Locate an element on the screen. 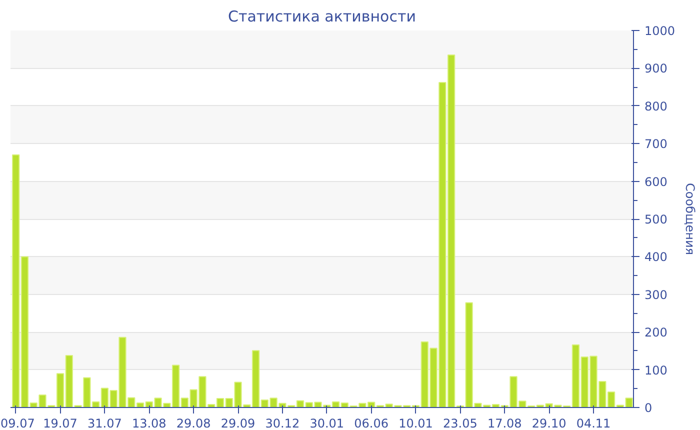 The image size is (700, 430). y-tick-label: 600 is located at coordinates (656, 181).